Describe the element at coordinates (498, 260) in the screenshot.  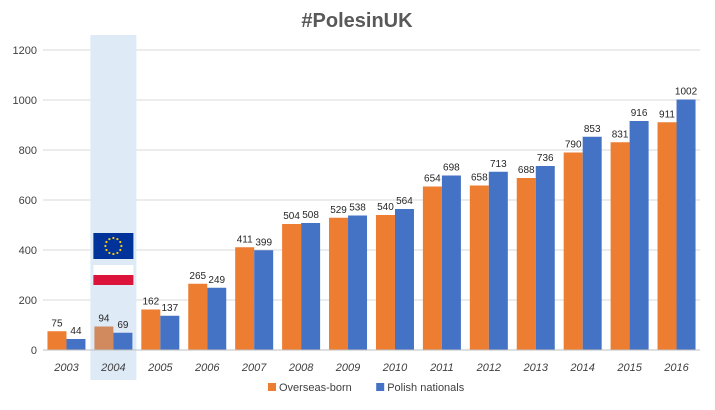
I see `bar-polish-nationals-2012` at that location.